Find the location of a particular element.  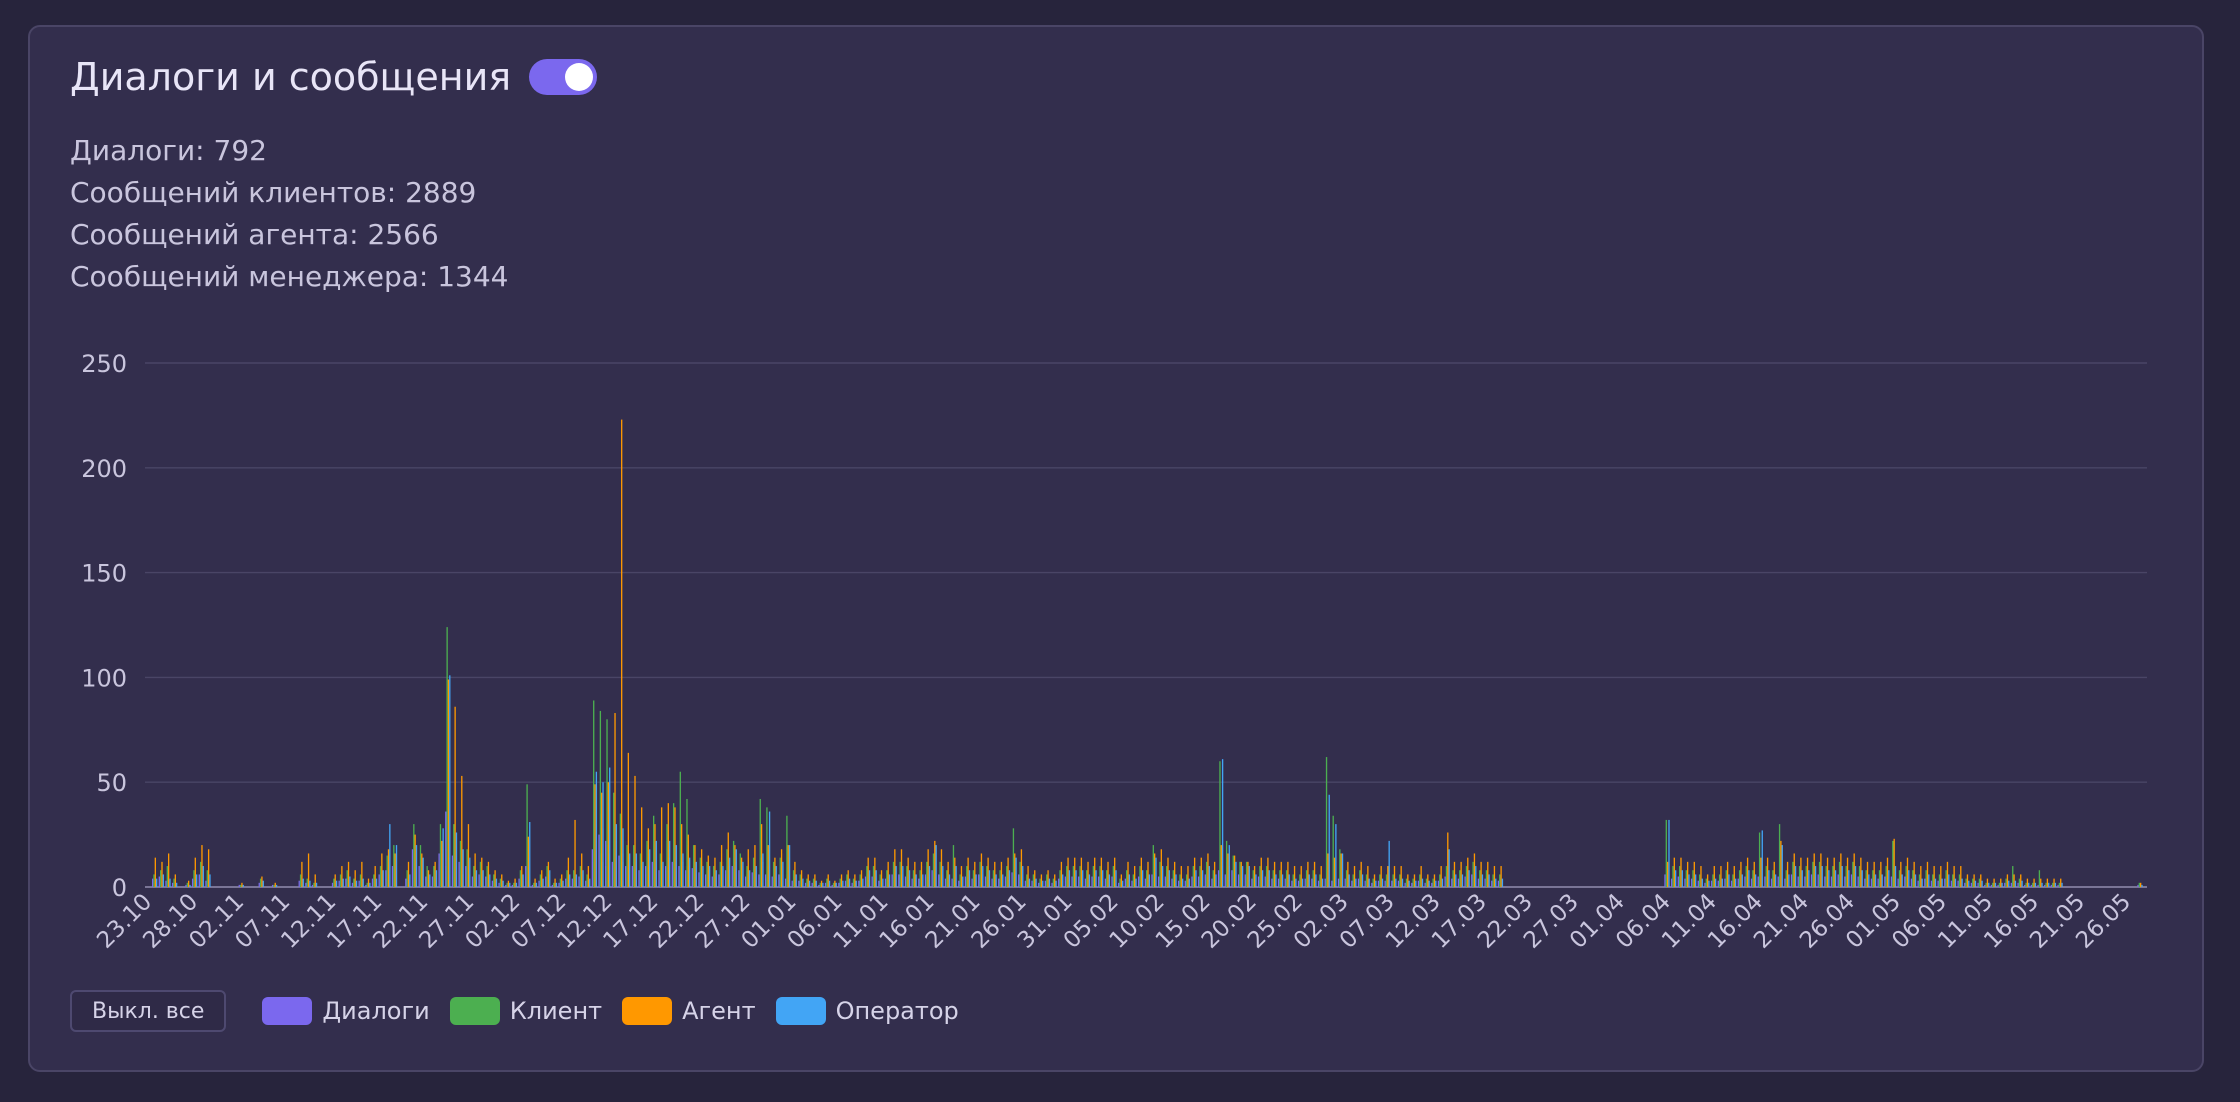

legend-item-operator: Оператор is located at coordinates (867, 1011).